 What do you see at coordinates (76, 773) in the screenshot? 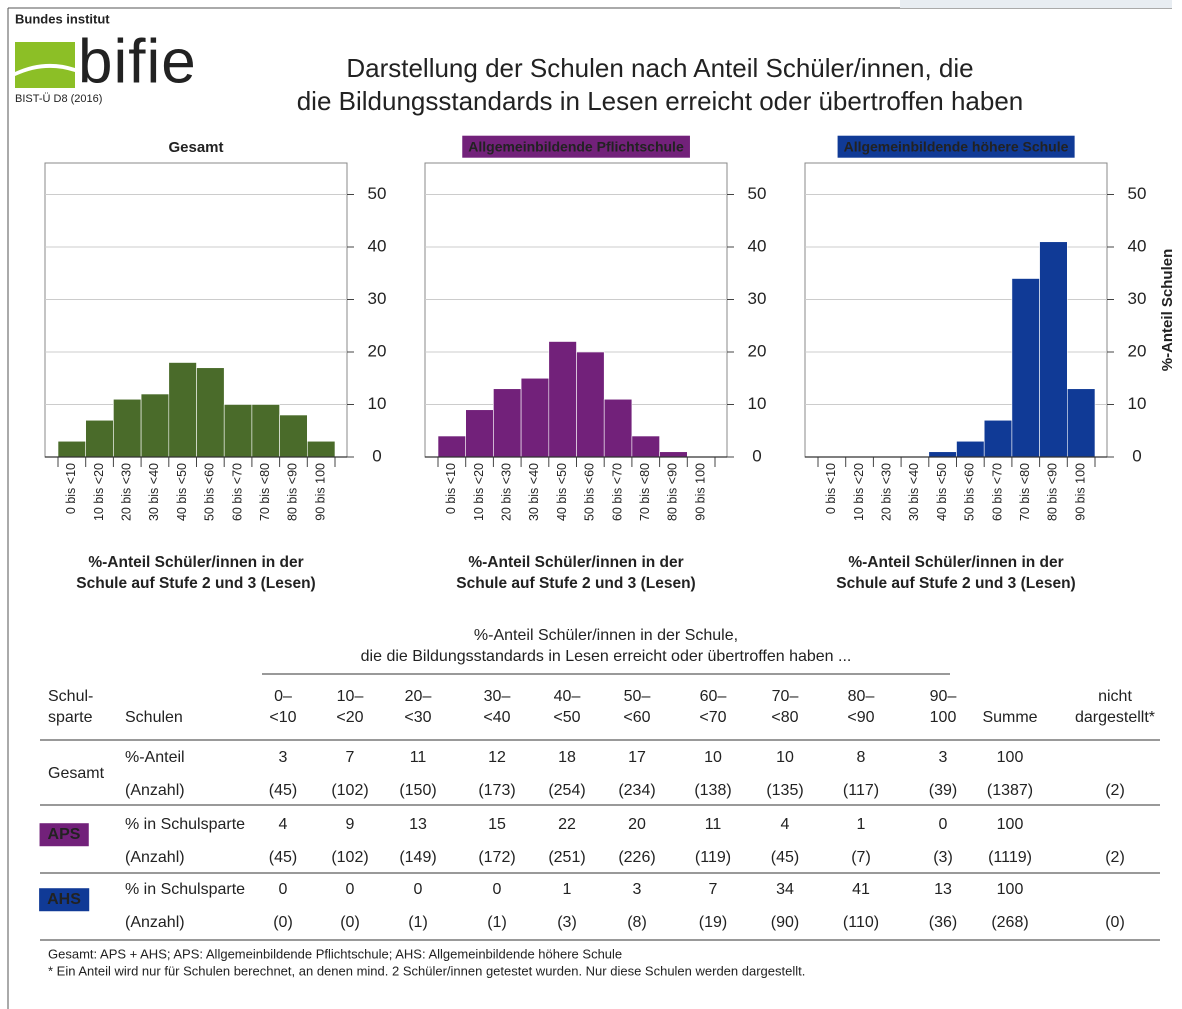
I see `group-label: Gesamt` at bounding box center [76, 773].